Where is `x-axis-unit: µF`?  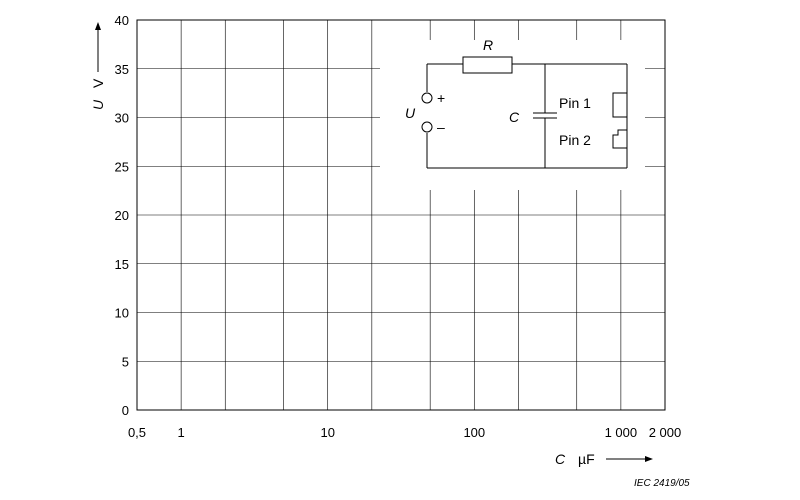
x-axis-unit: µF is located at coordinates (586, 459).